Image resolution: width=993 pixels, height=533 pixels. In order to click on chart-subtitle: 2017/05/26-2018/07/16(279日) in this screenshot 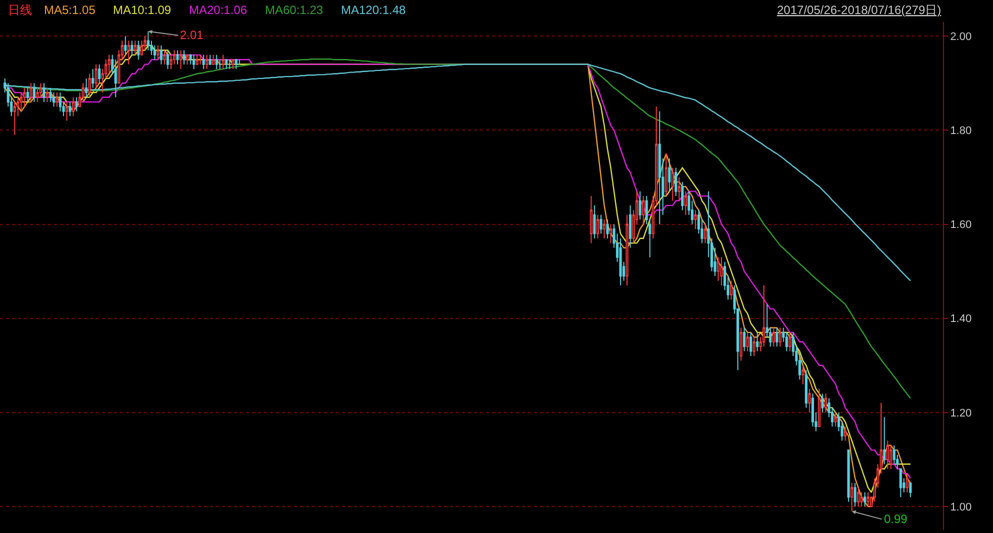, I will do `click(859, 10)`.